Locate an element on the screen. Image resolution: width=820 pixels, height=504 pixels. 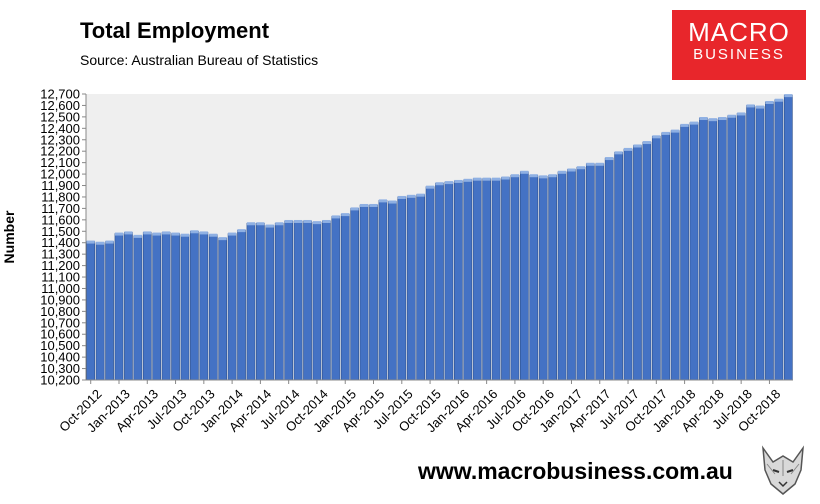
y-tick-label: 11,200 is located at coordinates (60, 265).